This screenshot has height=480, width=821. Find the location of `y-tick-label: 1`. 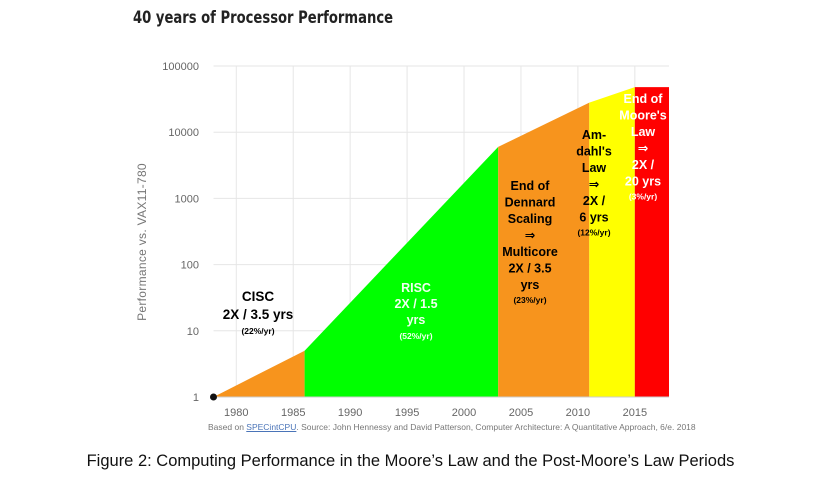

y-tick-label: 1 is located at coordinates (196, 398).